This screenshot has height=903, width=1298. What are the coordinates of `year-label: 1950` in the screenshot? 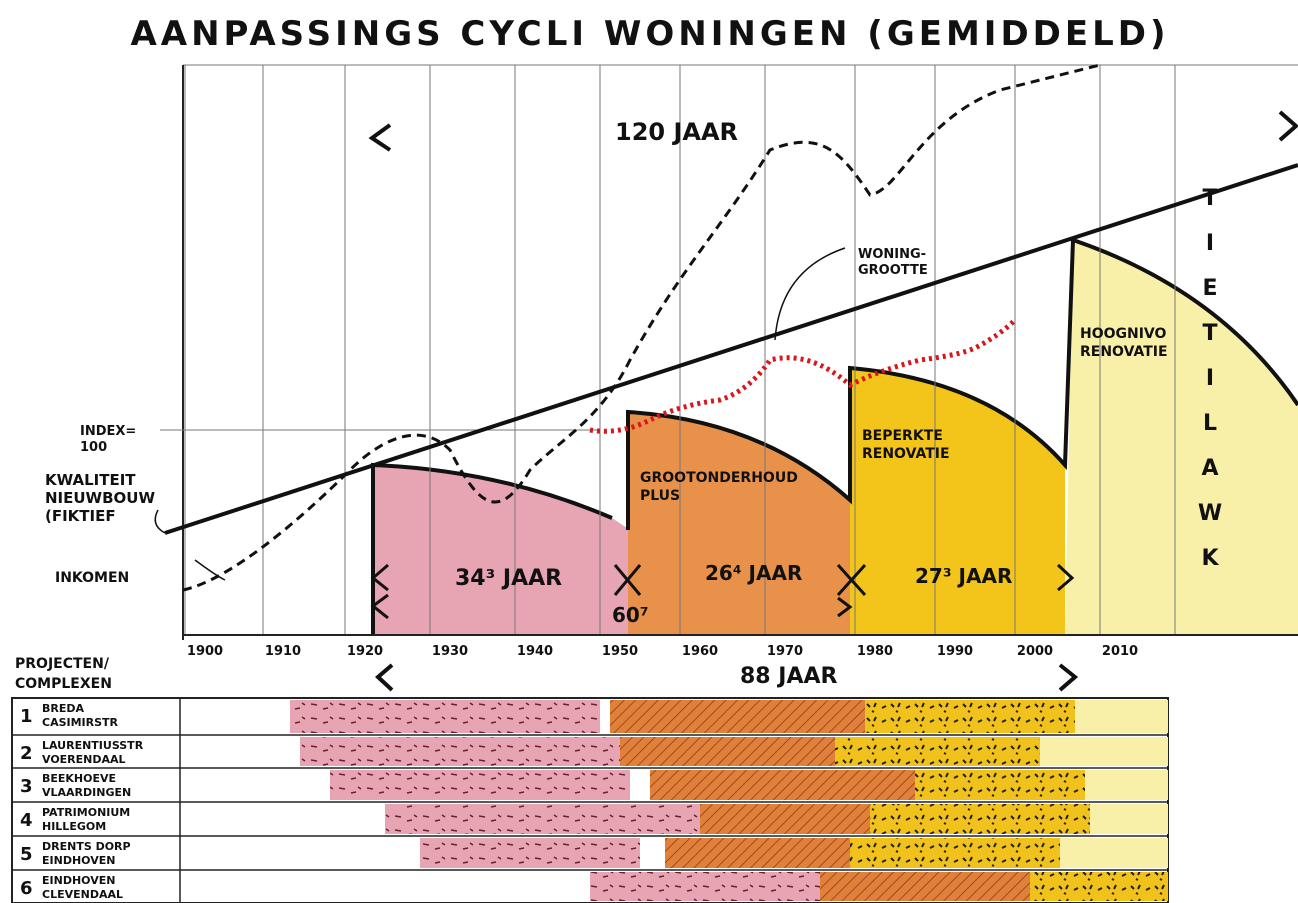 It's located at (620, 651).